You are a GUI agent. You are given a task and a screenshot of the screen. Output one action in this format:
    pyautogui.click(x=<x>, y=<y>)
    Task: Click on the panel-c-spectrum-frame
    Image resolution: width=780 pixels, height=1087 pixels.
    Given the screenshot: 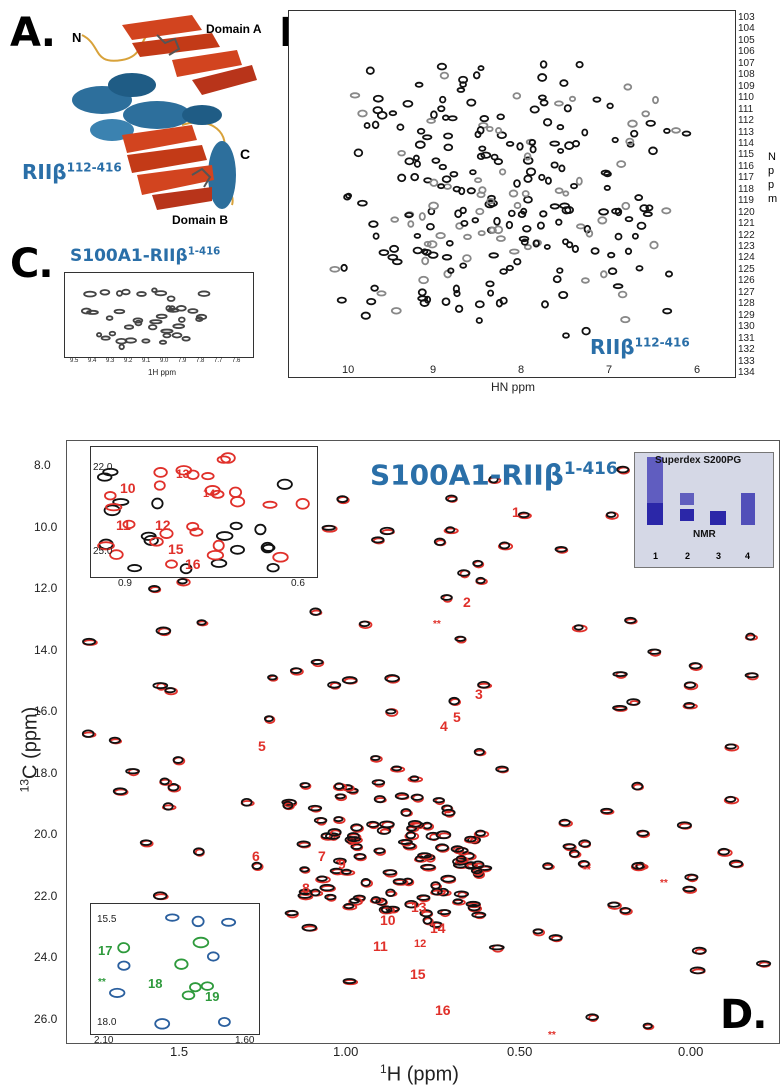 What is the action you would take?
    pyautogui.click(x=159, y=315)
    